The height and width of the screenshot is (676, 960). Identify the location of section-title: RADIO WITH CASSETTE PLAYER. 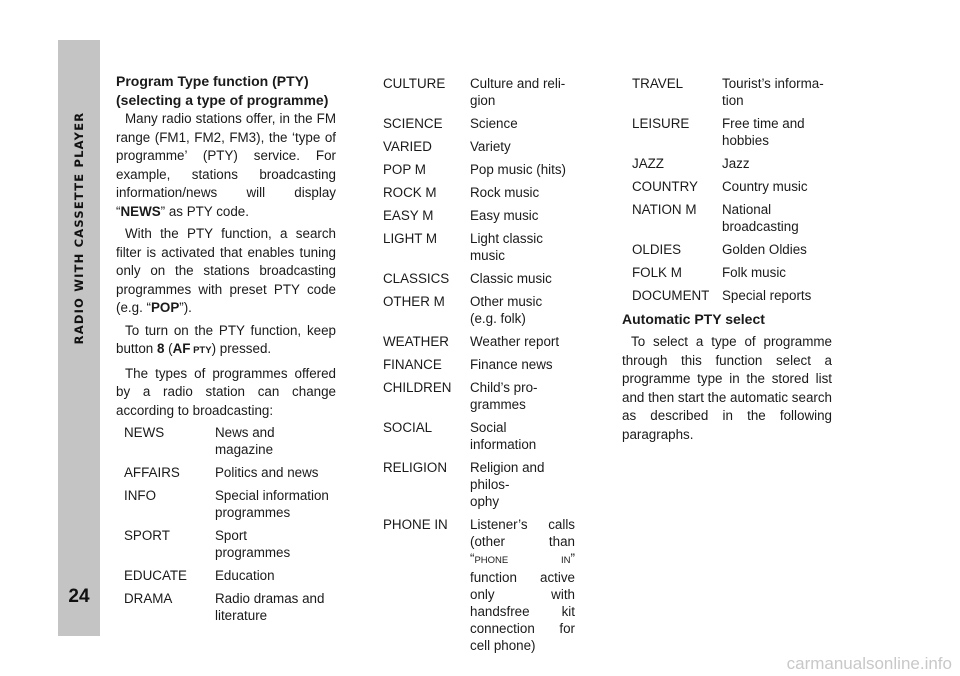
(79, 228).